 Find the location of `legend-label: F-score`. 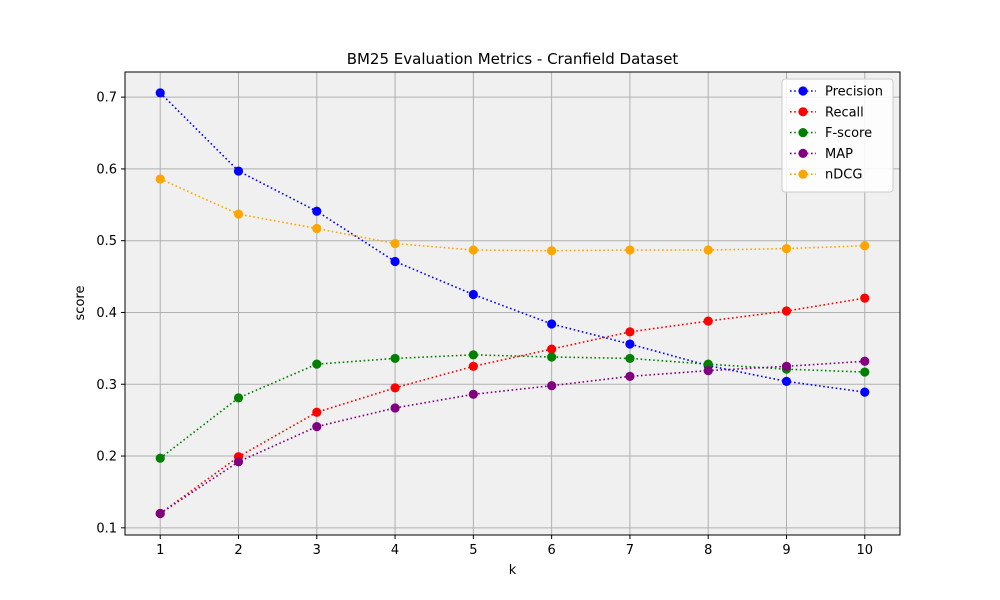

legend-label: F-score is located at coordinates (848, 133).